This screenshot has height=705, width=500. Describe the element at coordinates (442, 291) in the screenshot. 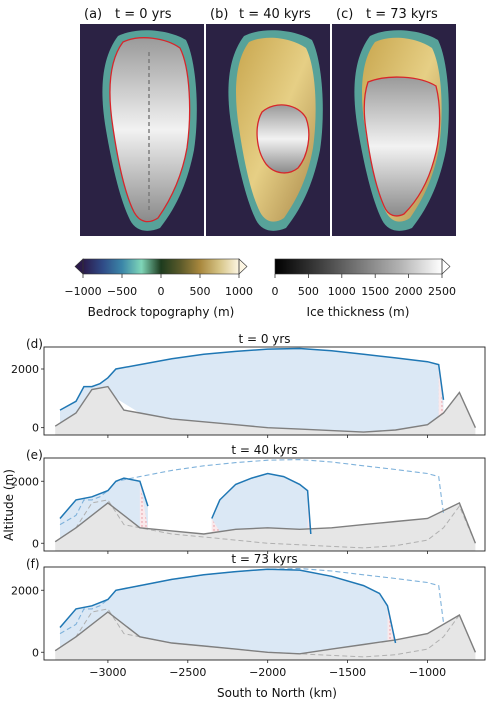

I see `colorbar-tick-label: 2500` at that location.